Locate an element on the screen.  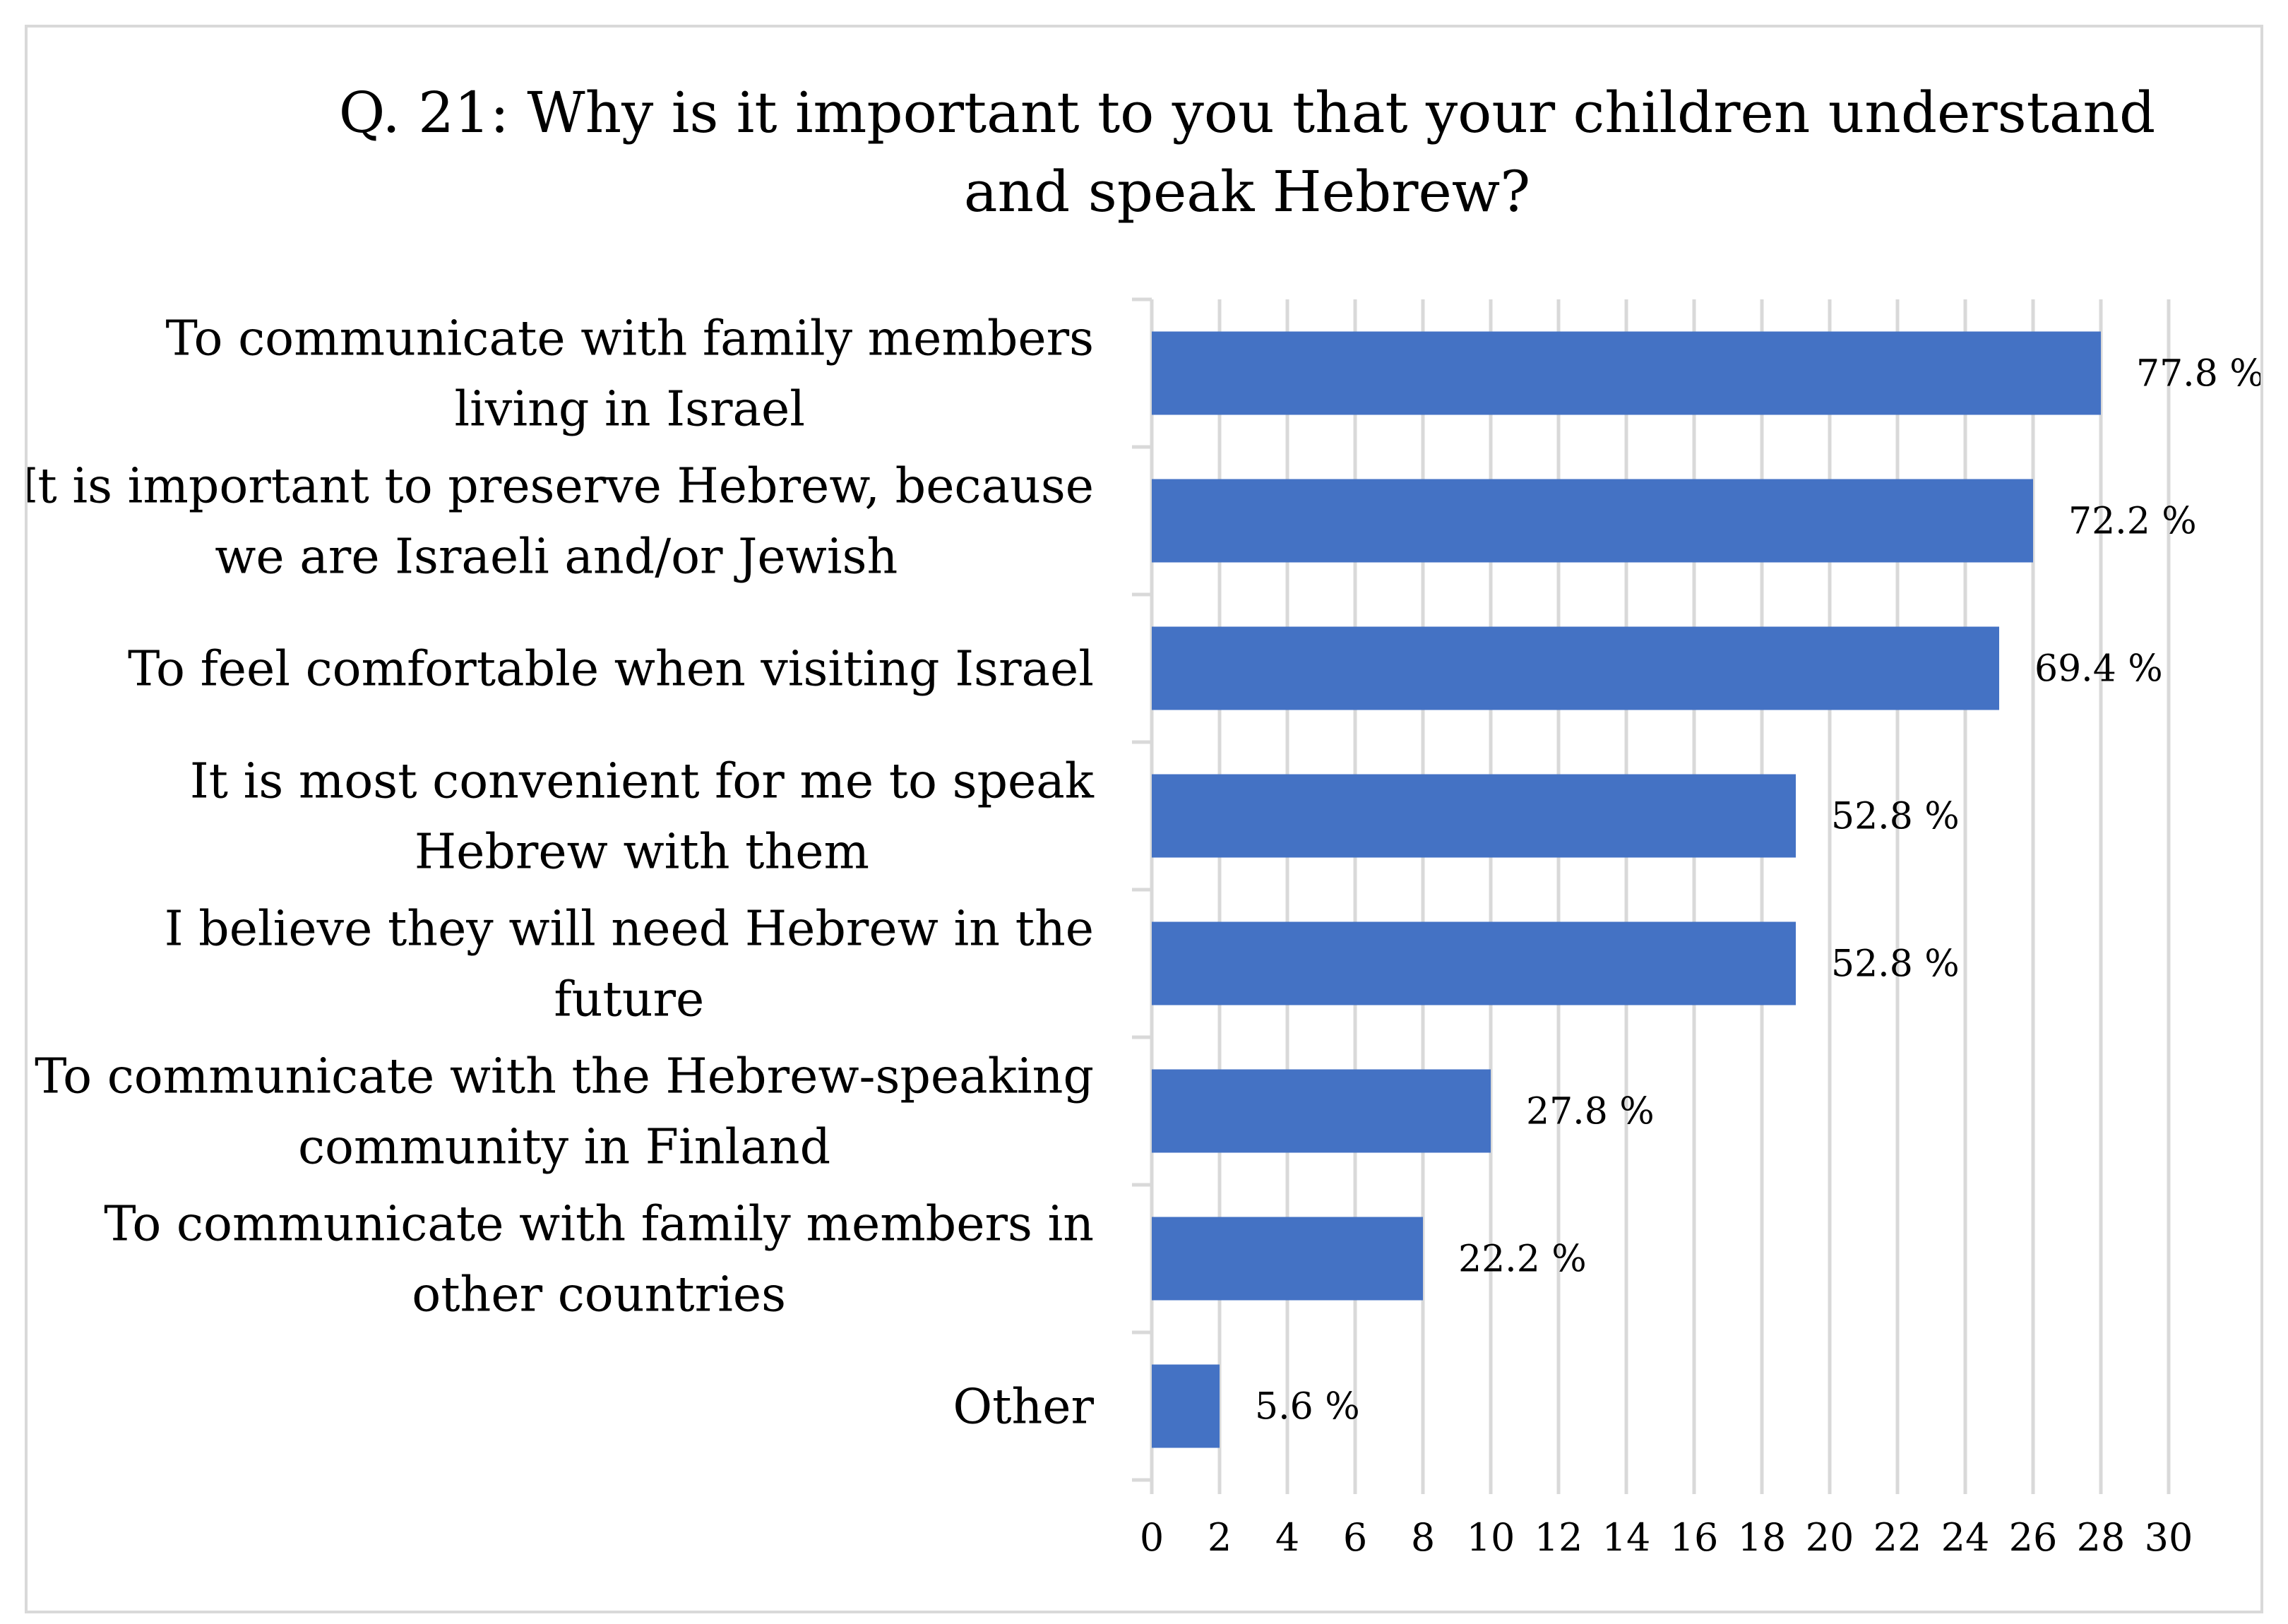
x-tick-label: 14 is located at coordinates (1626, 1538).